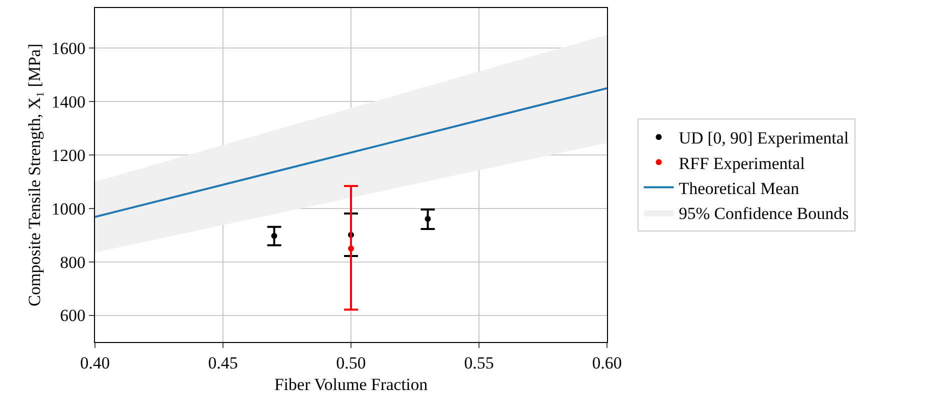 The image size is (934, 404). Describe the element at coordinates (73, 316) in the screenshot. I see `y-tick-label: 600` at that location.